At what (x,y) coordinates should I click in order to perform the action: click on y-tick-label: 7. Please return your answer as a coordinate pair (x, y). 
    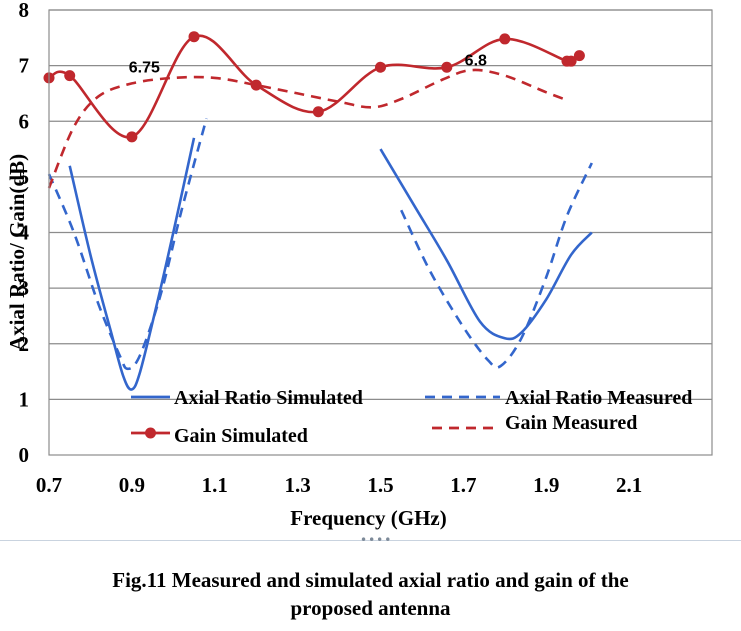
    Looking at the image, I should click on (24, 66).